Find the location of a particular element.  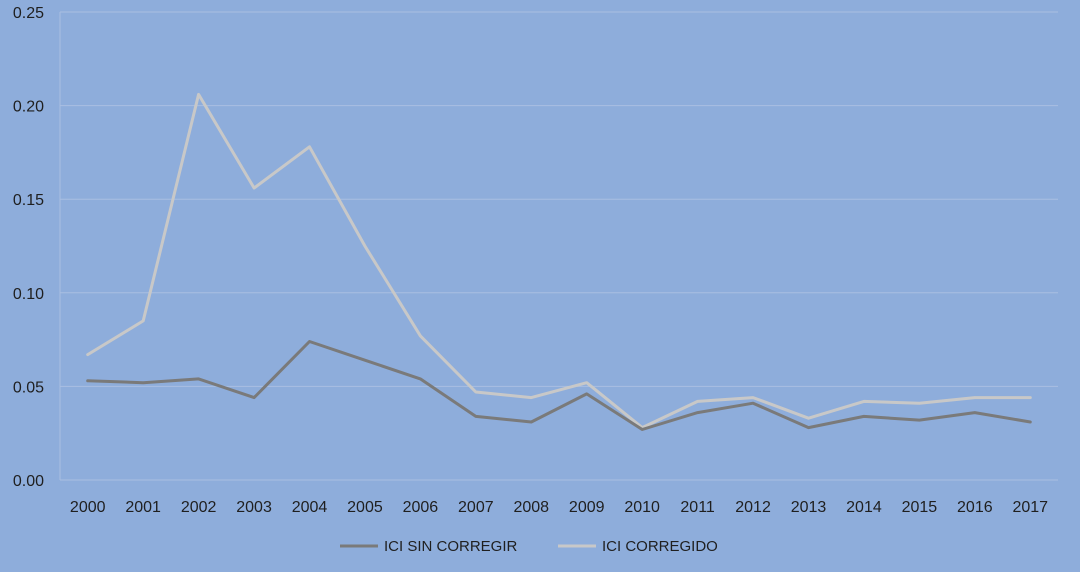

x-tick-label: 2000 is located at coordinates (88, 507).